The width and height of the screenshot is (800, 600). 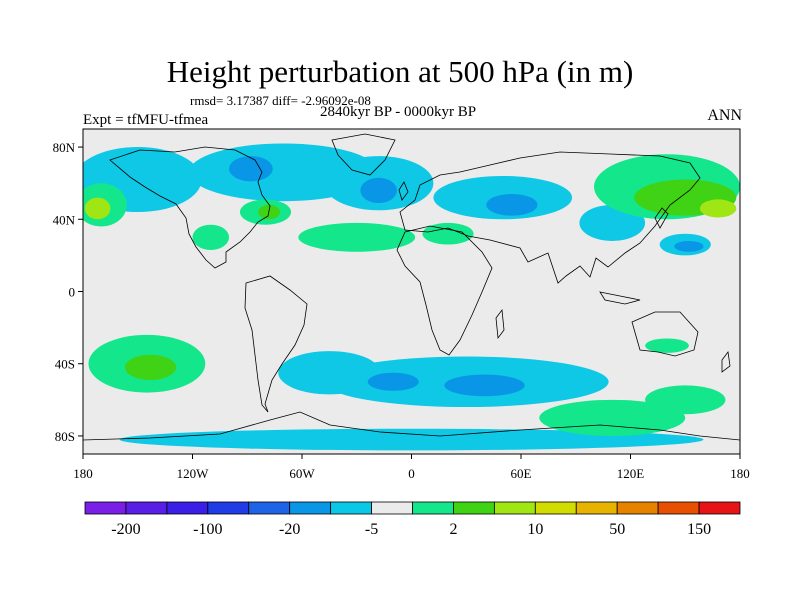 What do you see at coordinates (718, 208) in the screenshot?
I see `region-siberia-peak` at bounding box center [718, 208].